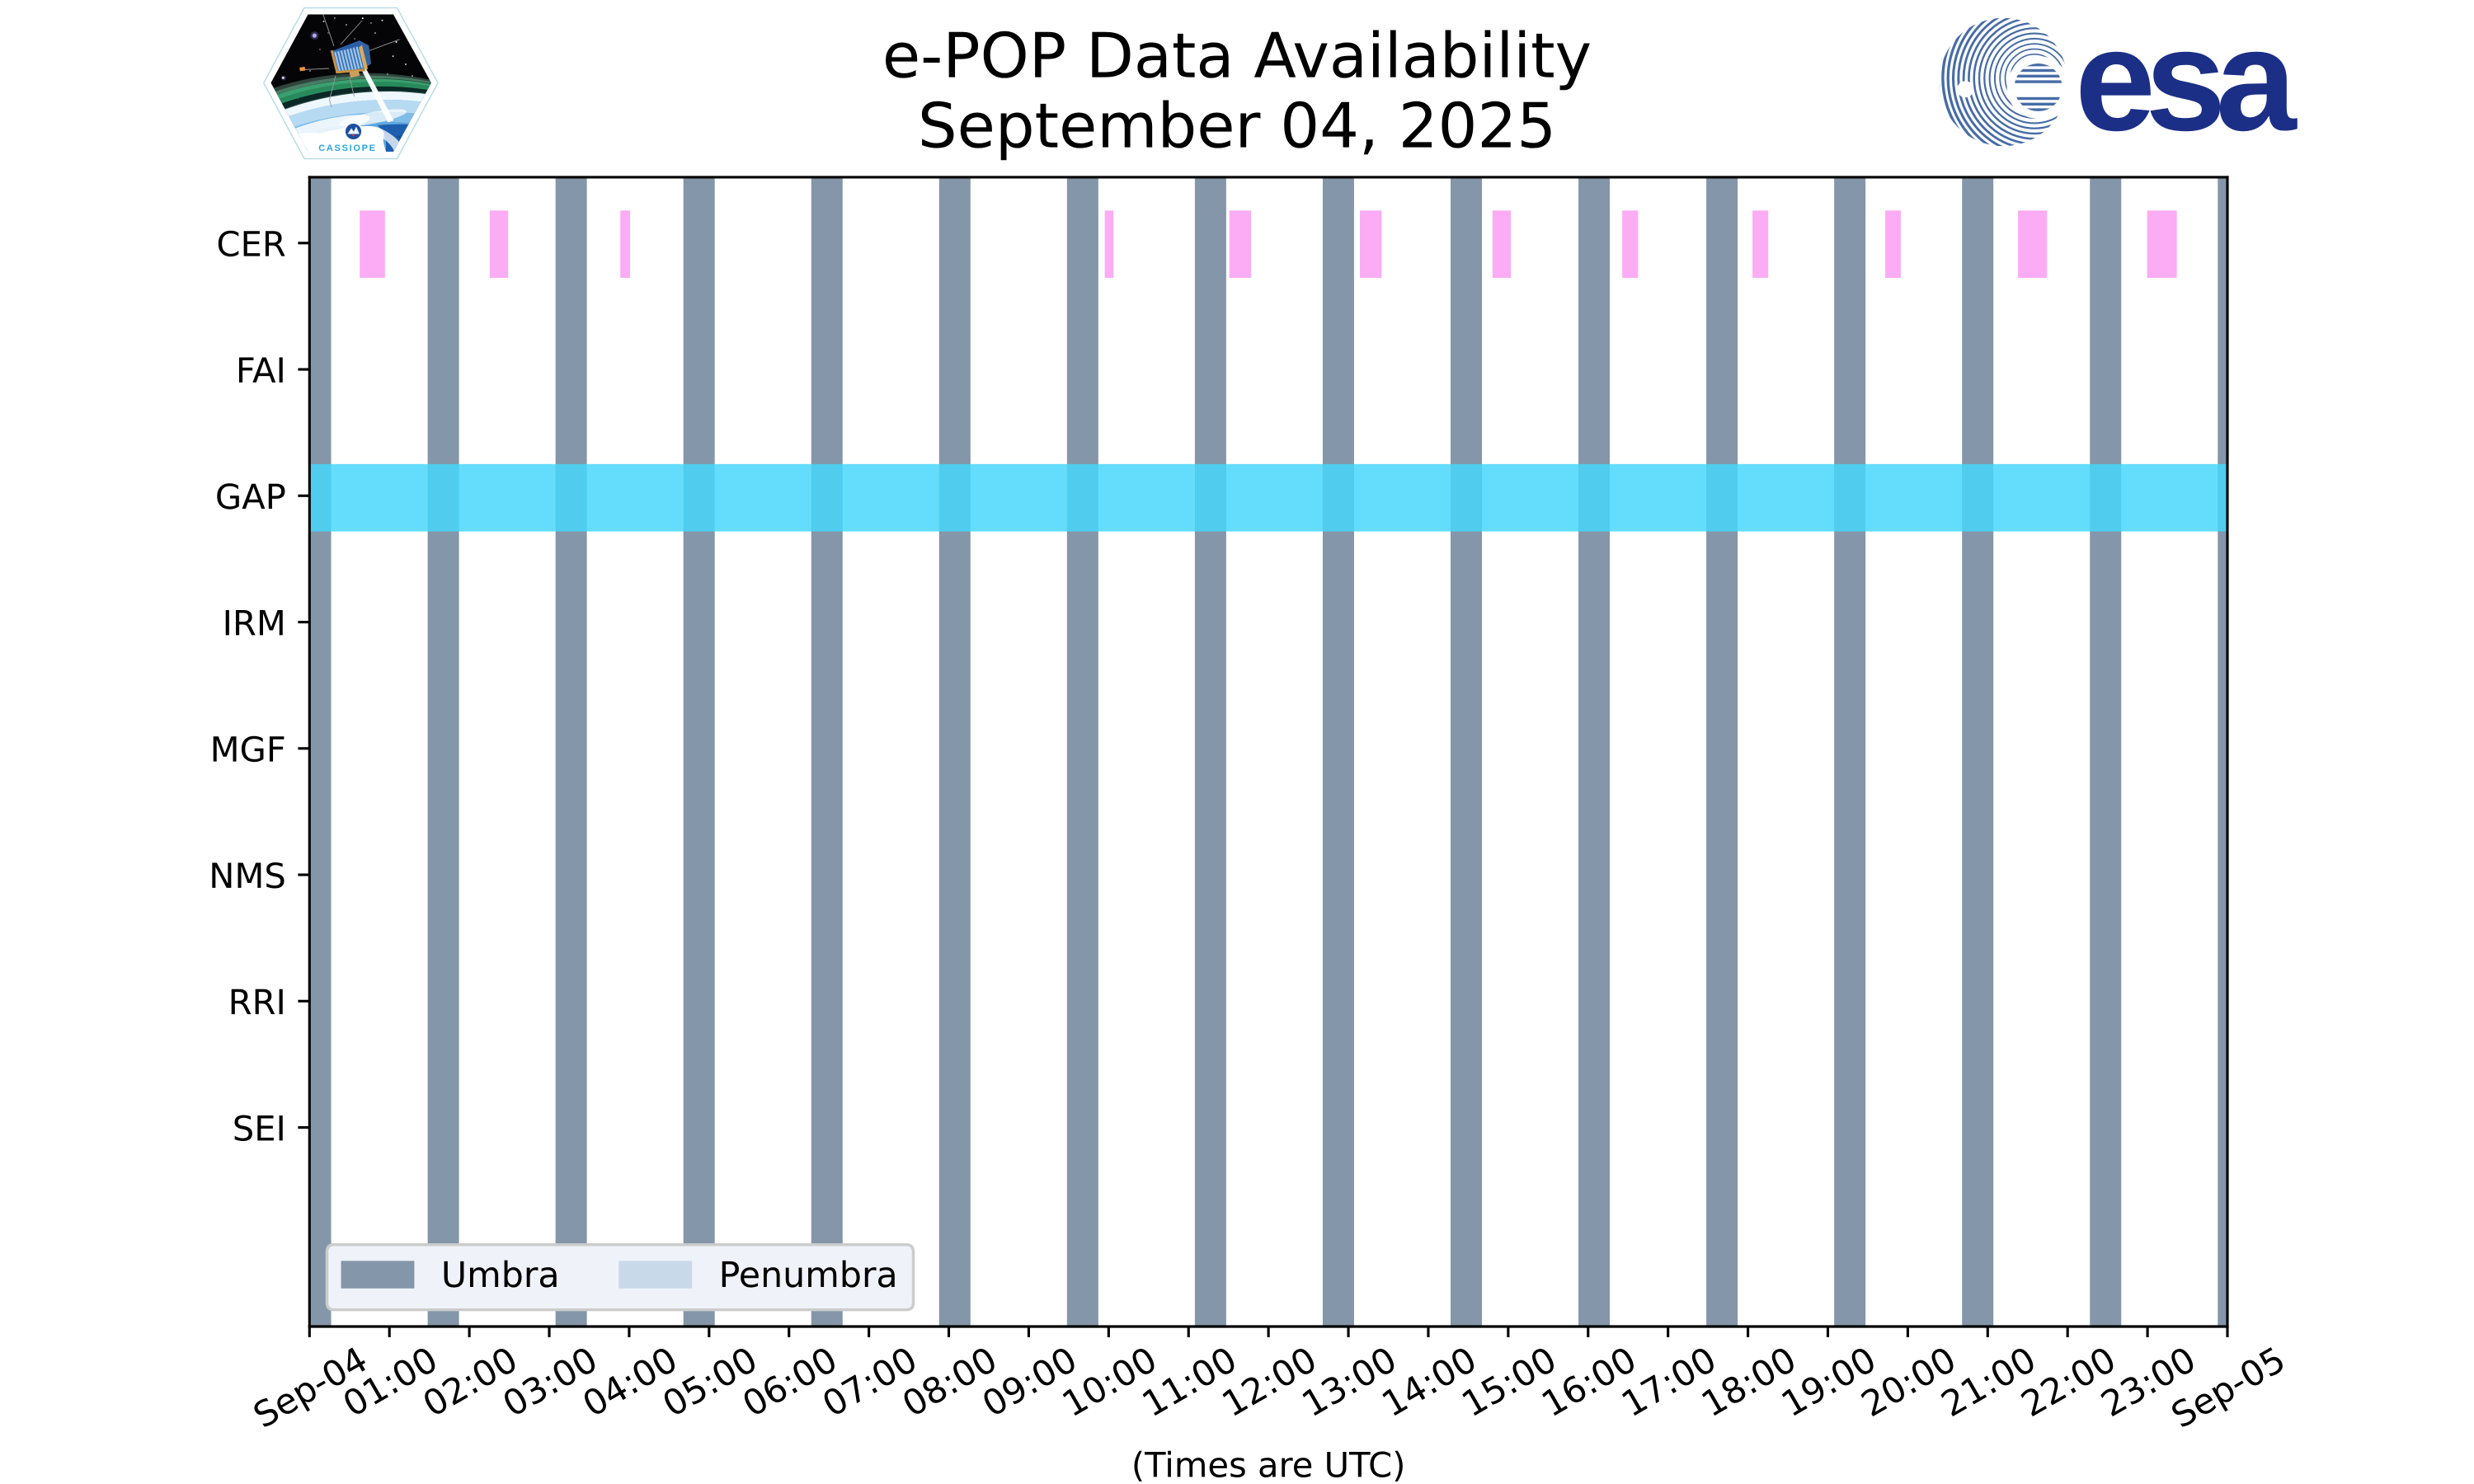 This screenshot has width=2474, height=1484. What do you see at coordinates (2186, 81) in the screenshot?
I see `svg-text: esa` at bounding box center [2186, 81].